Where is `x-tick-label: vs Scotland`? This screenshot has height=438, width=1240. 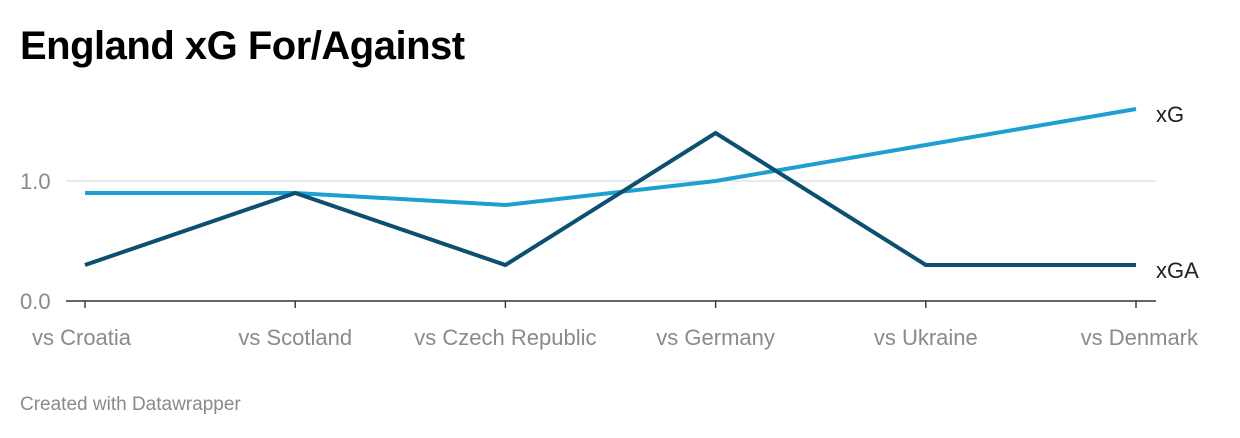 x-tick-label: vs Scotland is located at coordinates (295, 337).